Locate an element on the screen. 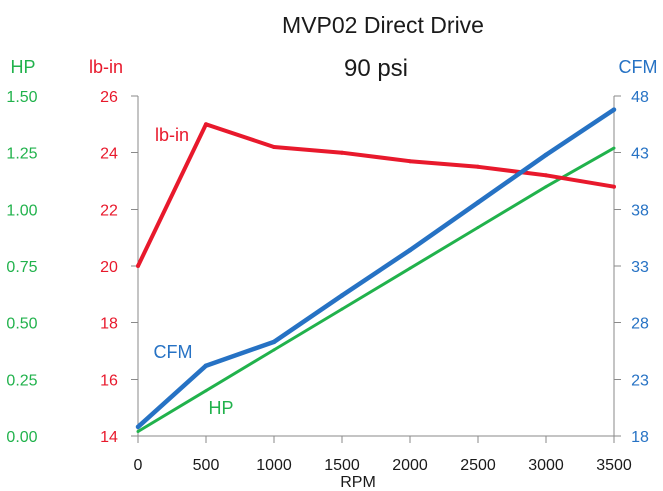 This screenshot has height=491, width=663. hp-tick-label: 1.50 is located at coordinates (21, 97).